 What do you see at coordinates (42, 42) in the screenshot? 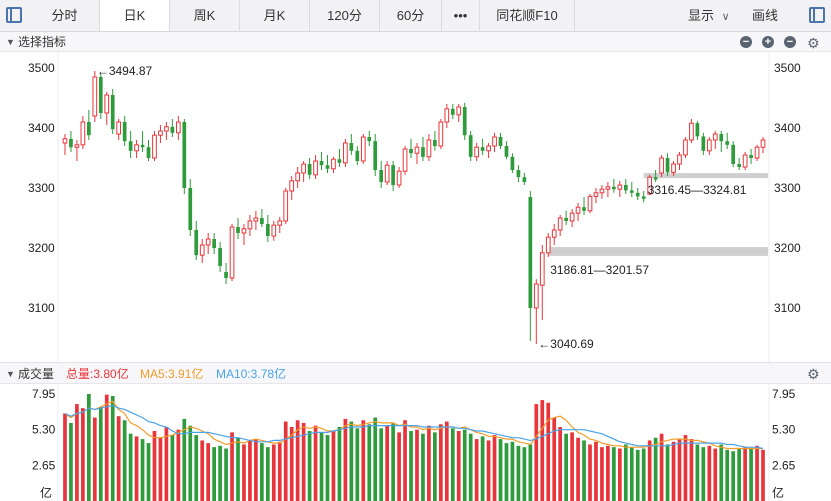
I see `select-indicator-button: 选择指标` at bounding box center [42, 42].